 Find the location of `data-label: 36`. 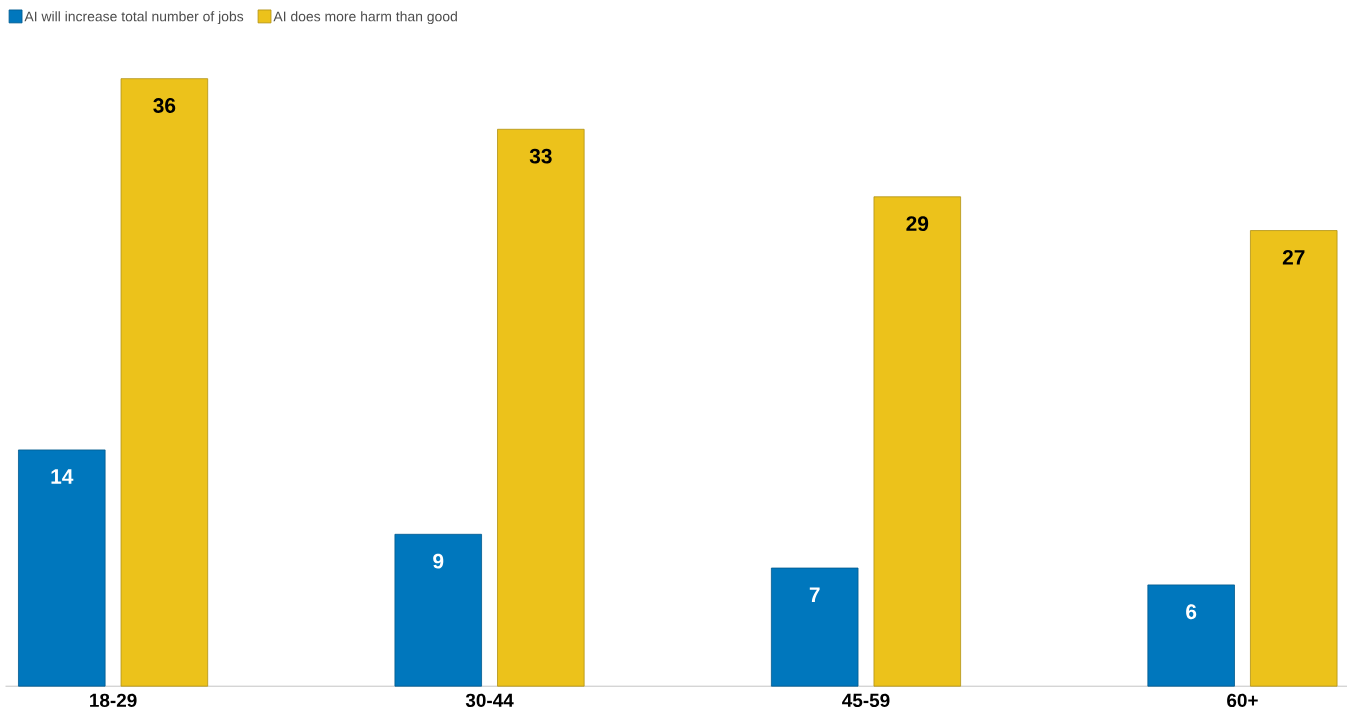

data-label: 36 is located at coordinates (164, 105).